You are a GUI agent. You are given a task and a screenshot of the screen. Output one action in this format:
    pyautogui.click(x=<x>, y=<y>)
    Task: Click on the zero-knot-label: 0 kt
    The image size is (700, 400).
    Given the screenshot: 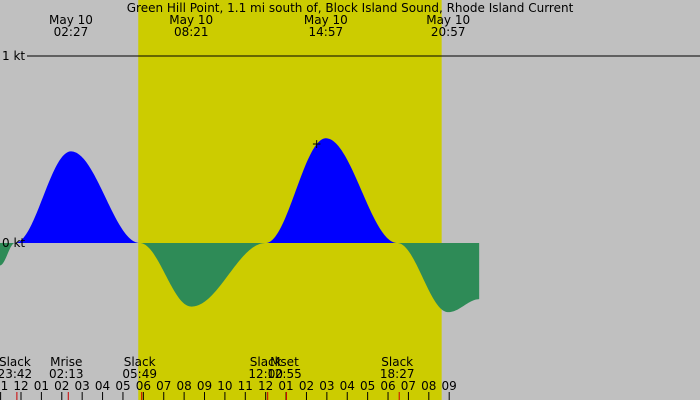 What is the action you would take?
    pyautogui.click(x=13, y=243)
    